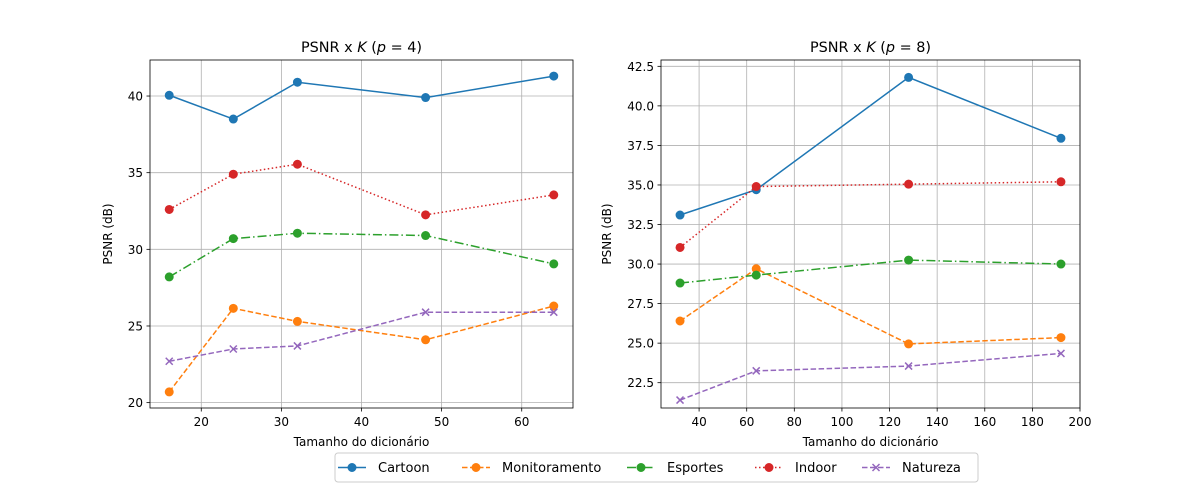 The image size is (1200, 500). I want to click on legend-item-esportes: Esportes, so click(675, 468).